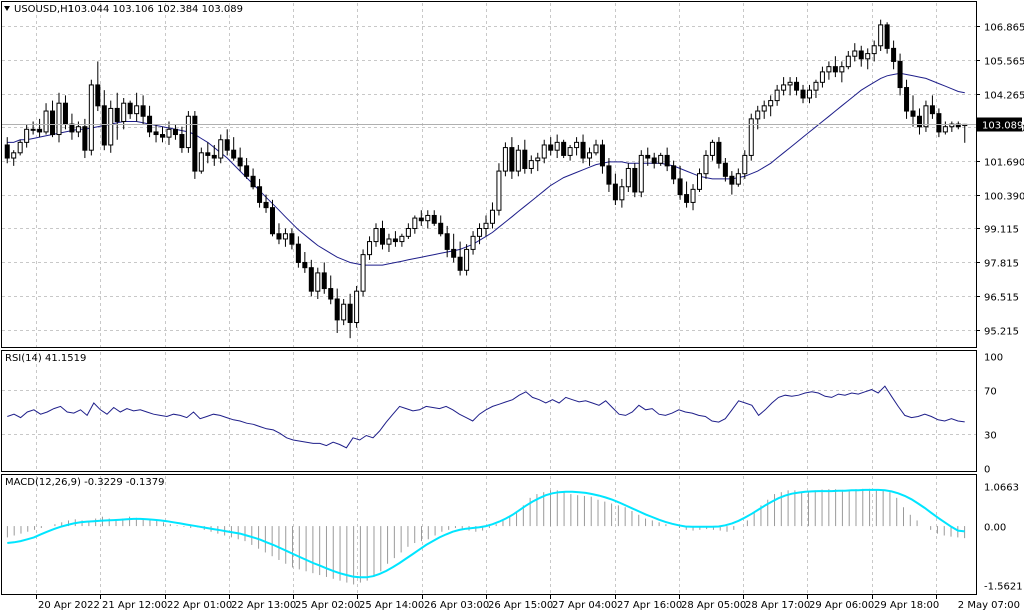 The image size is (1024, 613). What do you see at coordinates (7, 8) in the screenshot?
I see `triangle-down-icon` at bounding box center [7, 8].